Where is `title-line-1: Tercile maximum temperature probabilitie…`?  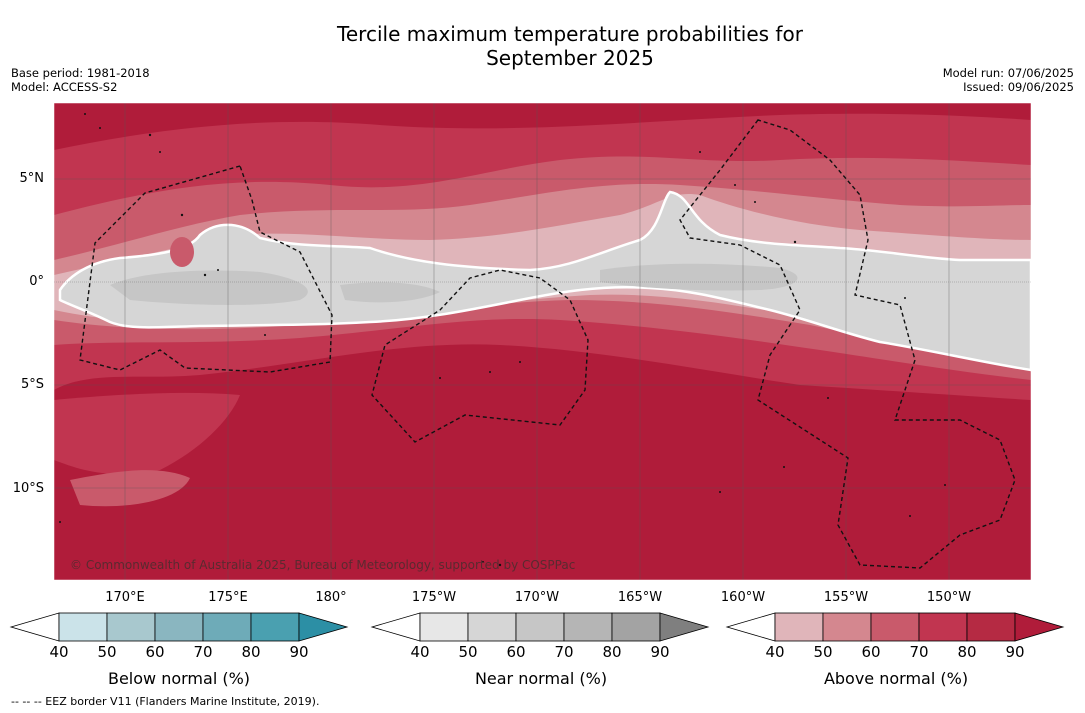 title-line-1: Tercile maximum temperature probabilitie… is located at coordinates (570, 34).